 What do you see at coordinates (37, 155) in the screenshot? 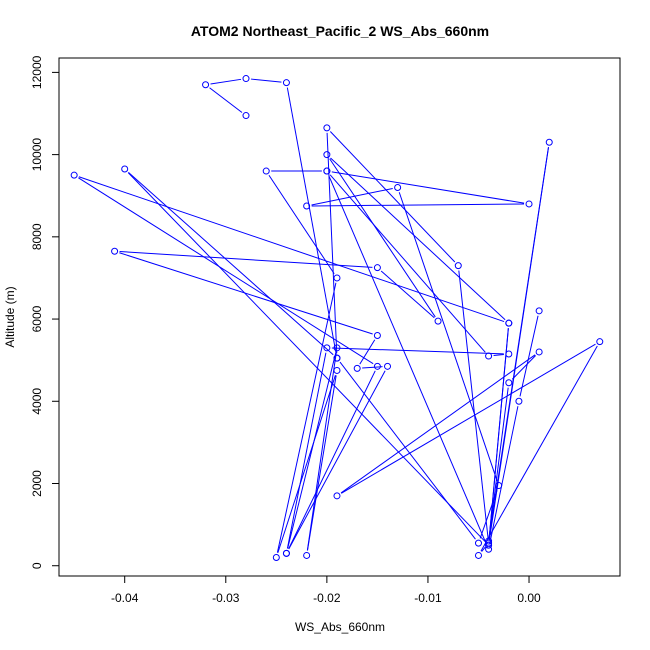
I see `y-tick-label: 10000` at bounding box center [37, 155].